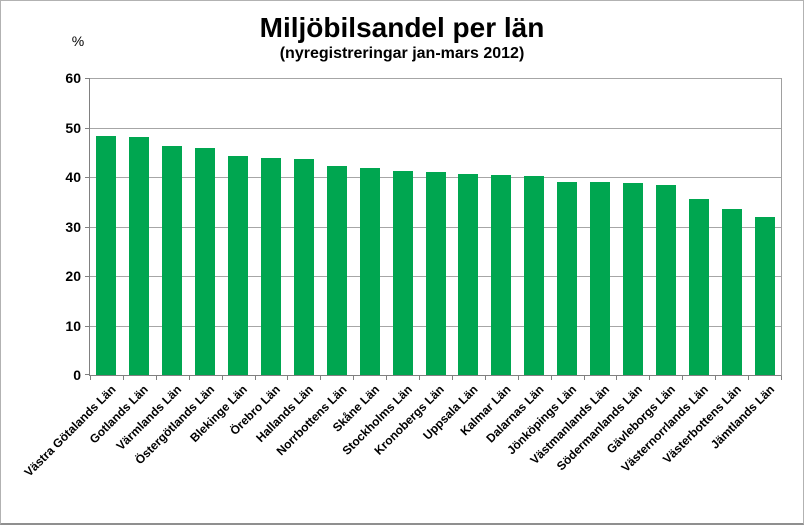 The image size is (804, 525). Describe the element at coordinates (73, 276) in the screenshot. I see `y-axis-tick-label: 20` at that location.